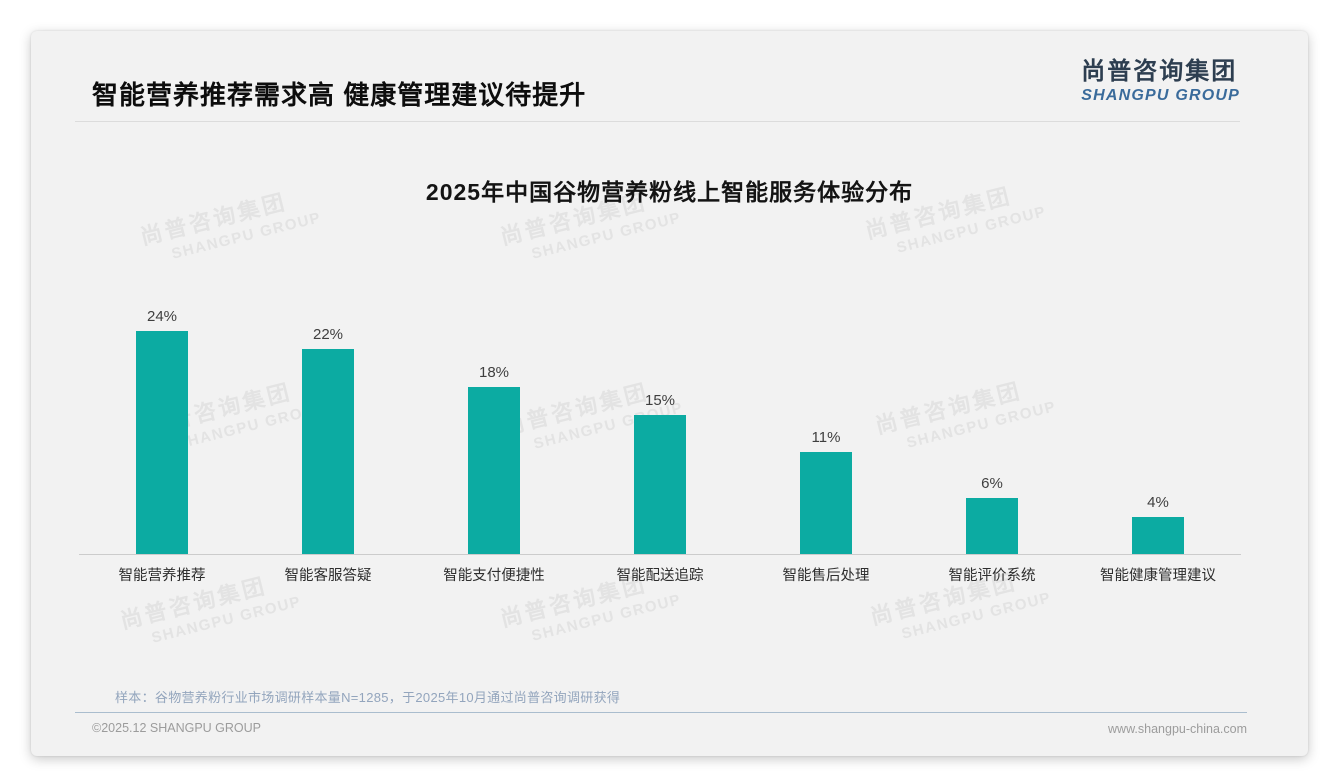  I want to click on bar-category-label: 智能营养推荐, so click(162, 576).